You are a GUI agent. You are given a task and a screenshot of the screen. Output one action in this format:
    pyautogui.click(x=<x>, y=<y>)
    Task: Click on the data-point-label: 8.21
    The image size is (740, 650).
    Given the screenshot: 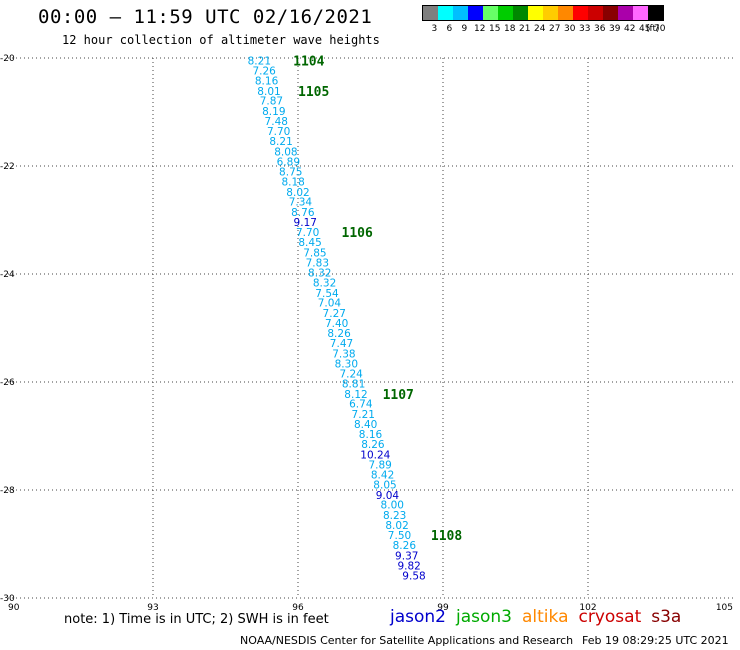 What is the action you would take?
    pyautogui.click(x=259, y=62)
    